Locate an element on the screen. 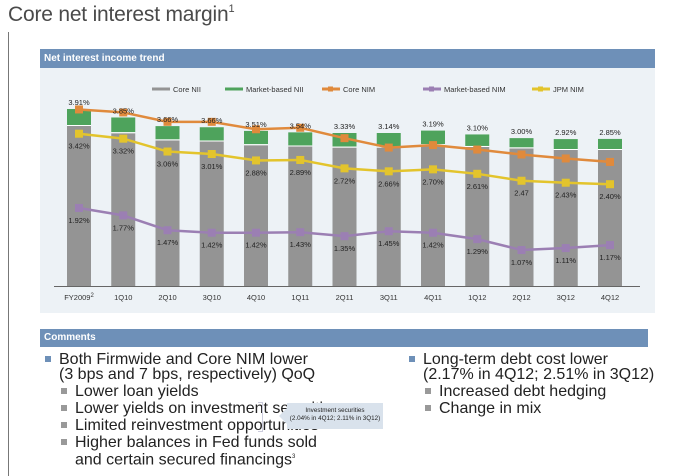 The width and height of the screenshot is (676, 476). x-tick-label: 4Q11 is located at coordinates (433, 297).